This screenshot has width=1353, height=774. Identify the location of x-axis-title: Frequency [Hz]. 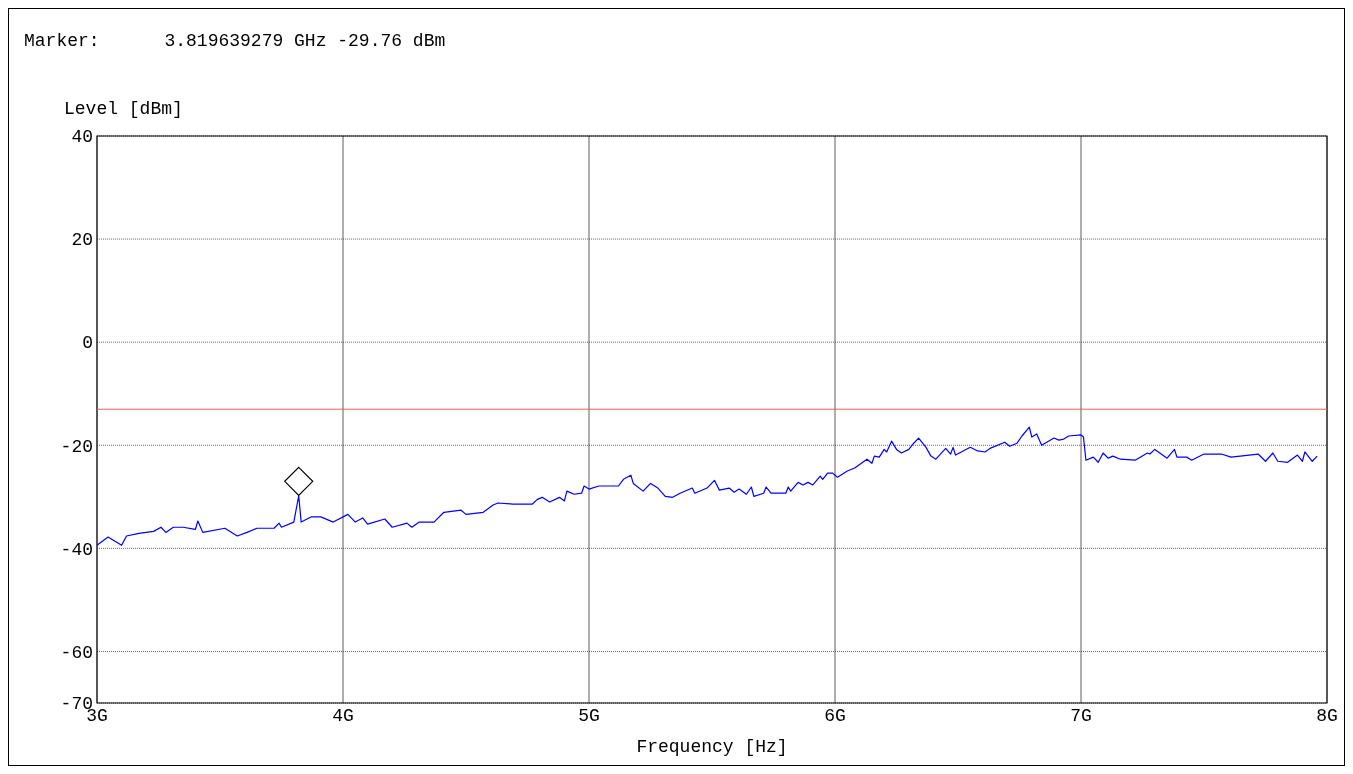
(712, 747).